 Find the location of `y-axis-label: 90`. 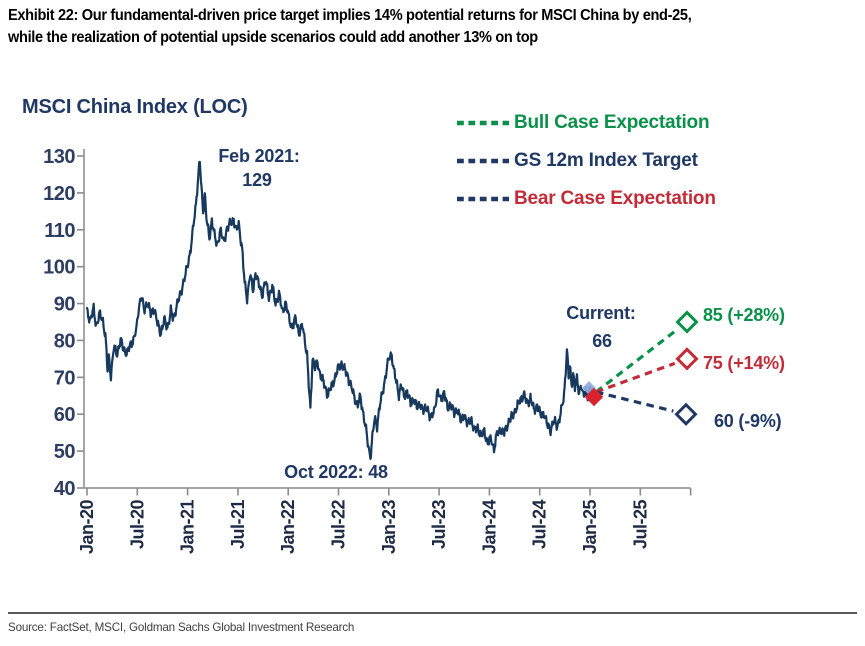

y-axis-label: 90 is located at coordinates (65, 305).